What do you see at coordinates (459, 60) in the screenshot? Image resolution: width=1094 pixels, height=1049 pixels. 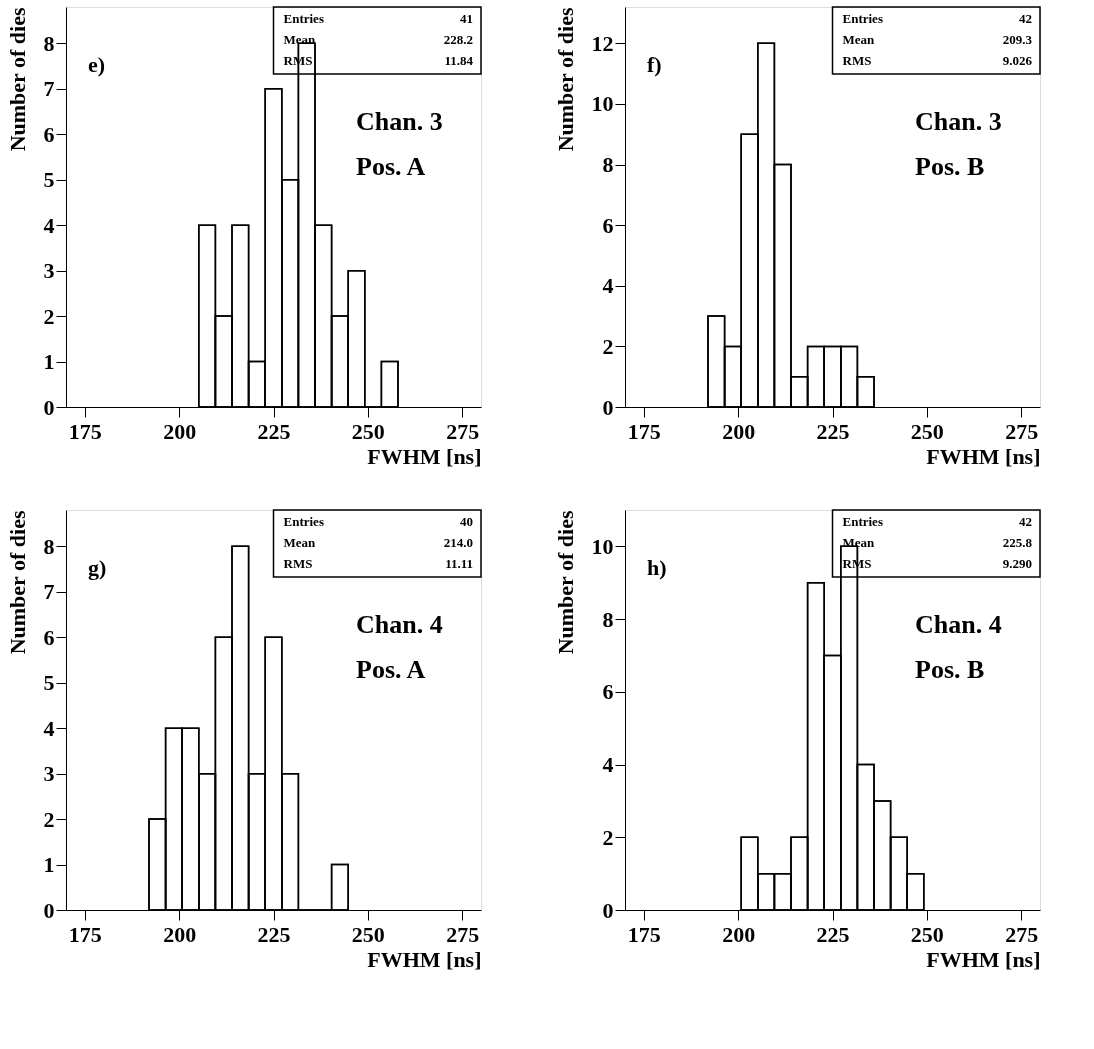 I see `annotation: 11.84` at bounding box center [459, 60].